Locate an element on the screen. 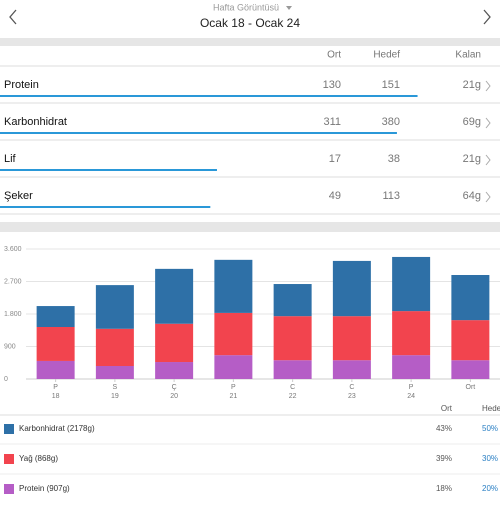 The height and width of the screenshot is (505, 500). nutrient-name: Lif is located at coordinates (10, 159).